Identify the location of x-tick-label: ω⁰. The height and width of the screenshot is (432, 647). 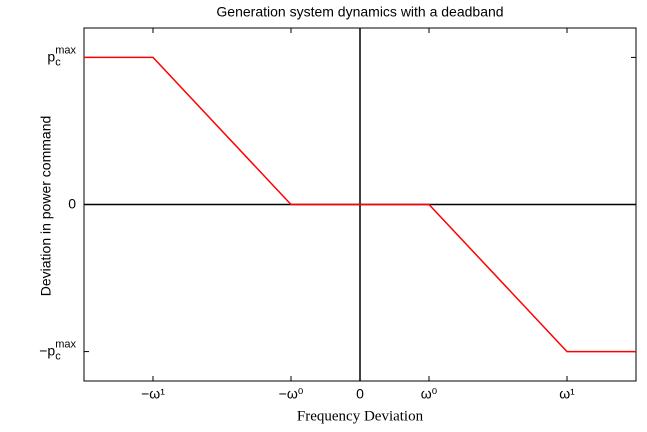
(429, 394).